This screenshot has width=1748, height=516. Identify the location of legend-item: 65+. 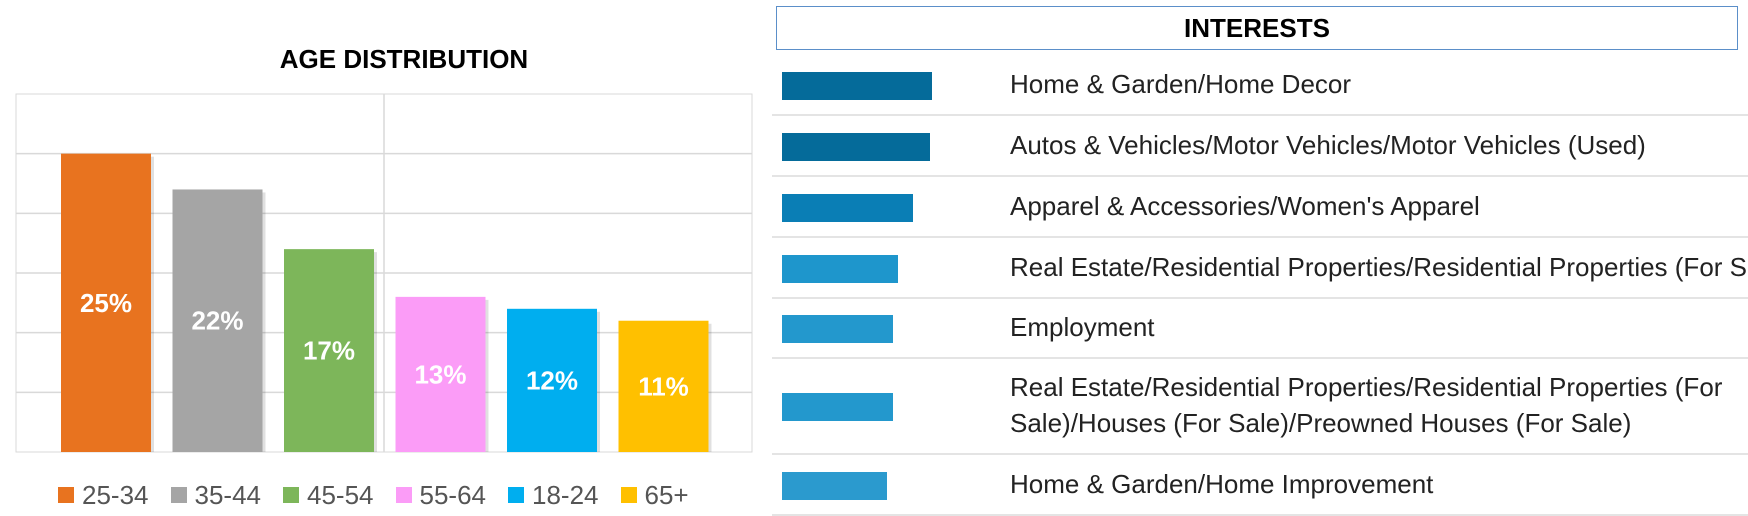
(654, 495).